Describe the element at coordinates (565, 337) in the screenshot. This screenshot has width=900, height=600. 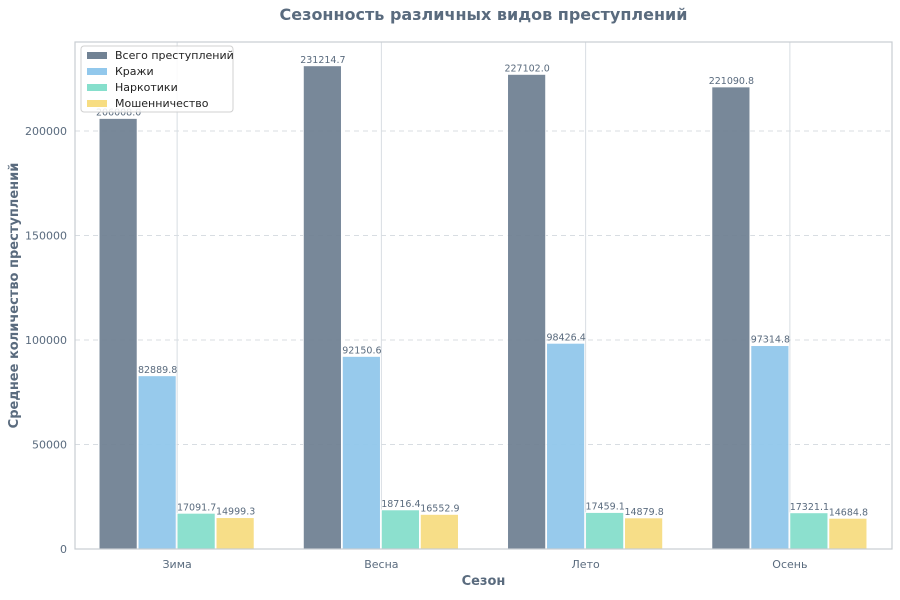
I see `data-label: 98426.4` at that location.